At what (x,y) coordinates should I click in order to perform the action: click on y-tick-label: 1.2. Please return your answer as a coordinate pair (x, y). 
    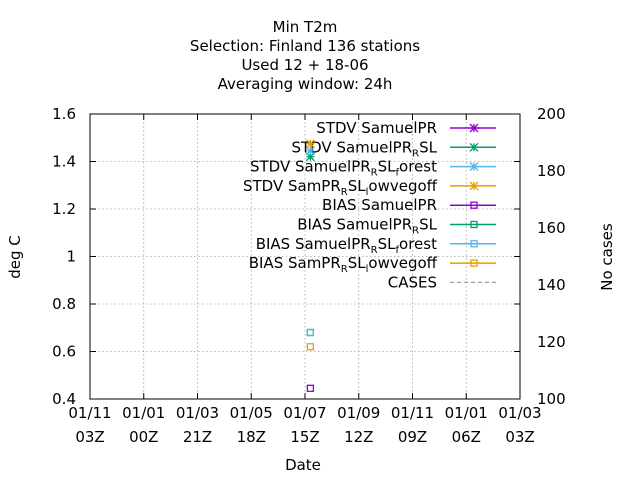
    Looking at the image, I should click on (64, 209).